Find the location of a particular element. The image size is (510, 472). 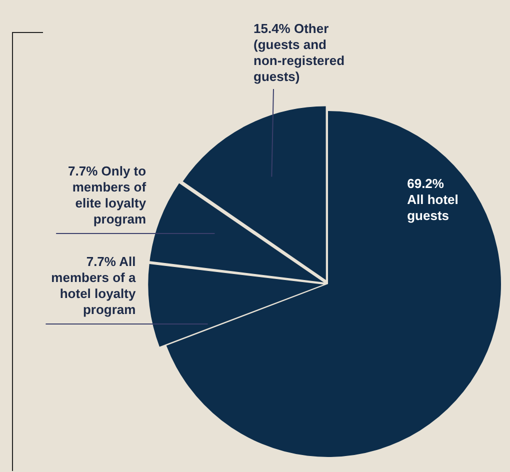

slice-label: 7.7% Only to members of elite loyalty program is located at coordinates (107, 195).